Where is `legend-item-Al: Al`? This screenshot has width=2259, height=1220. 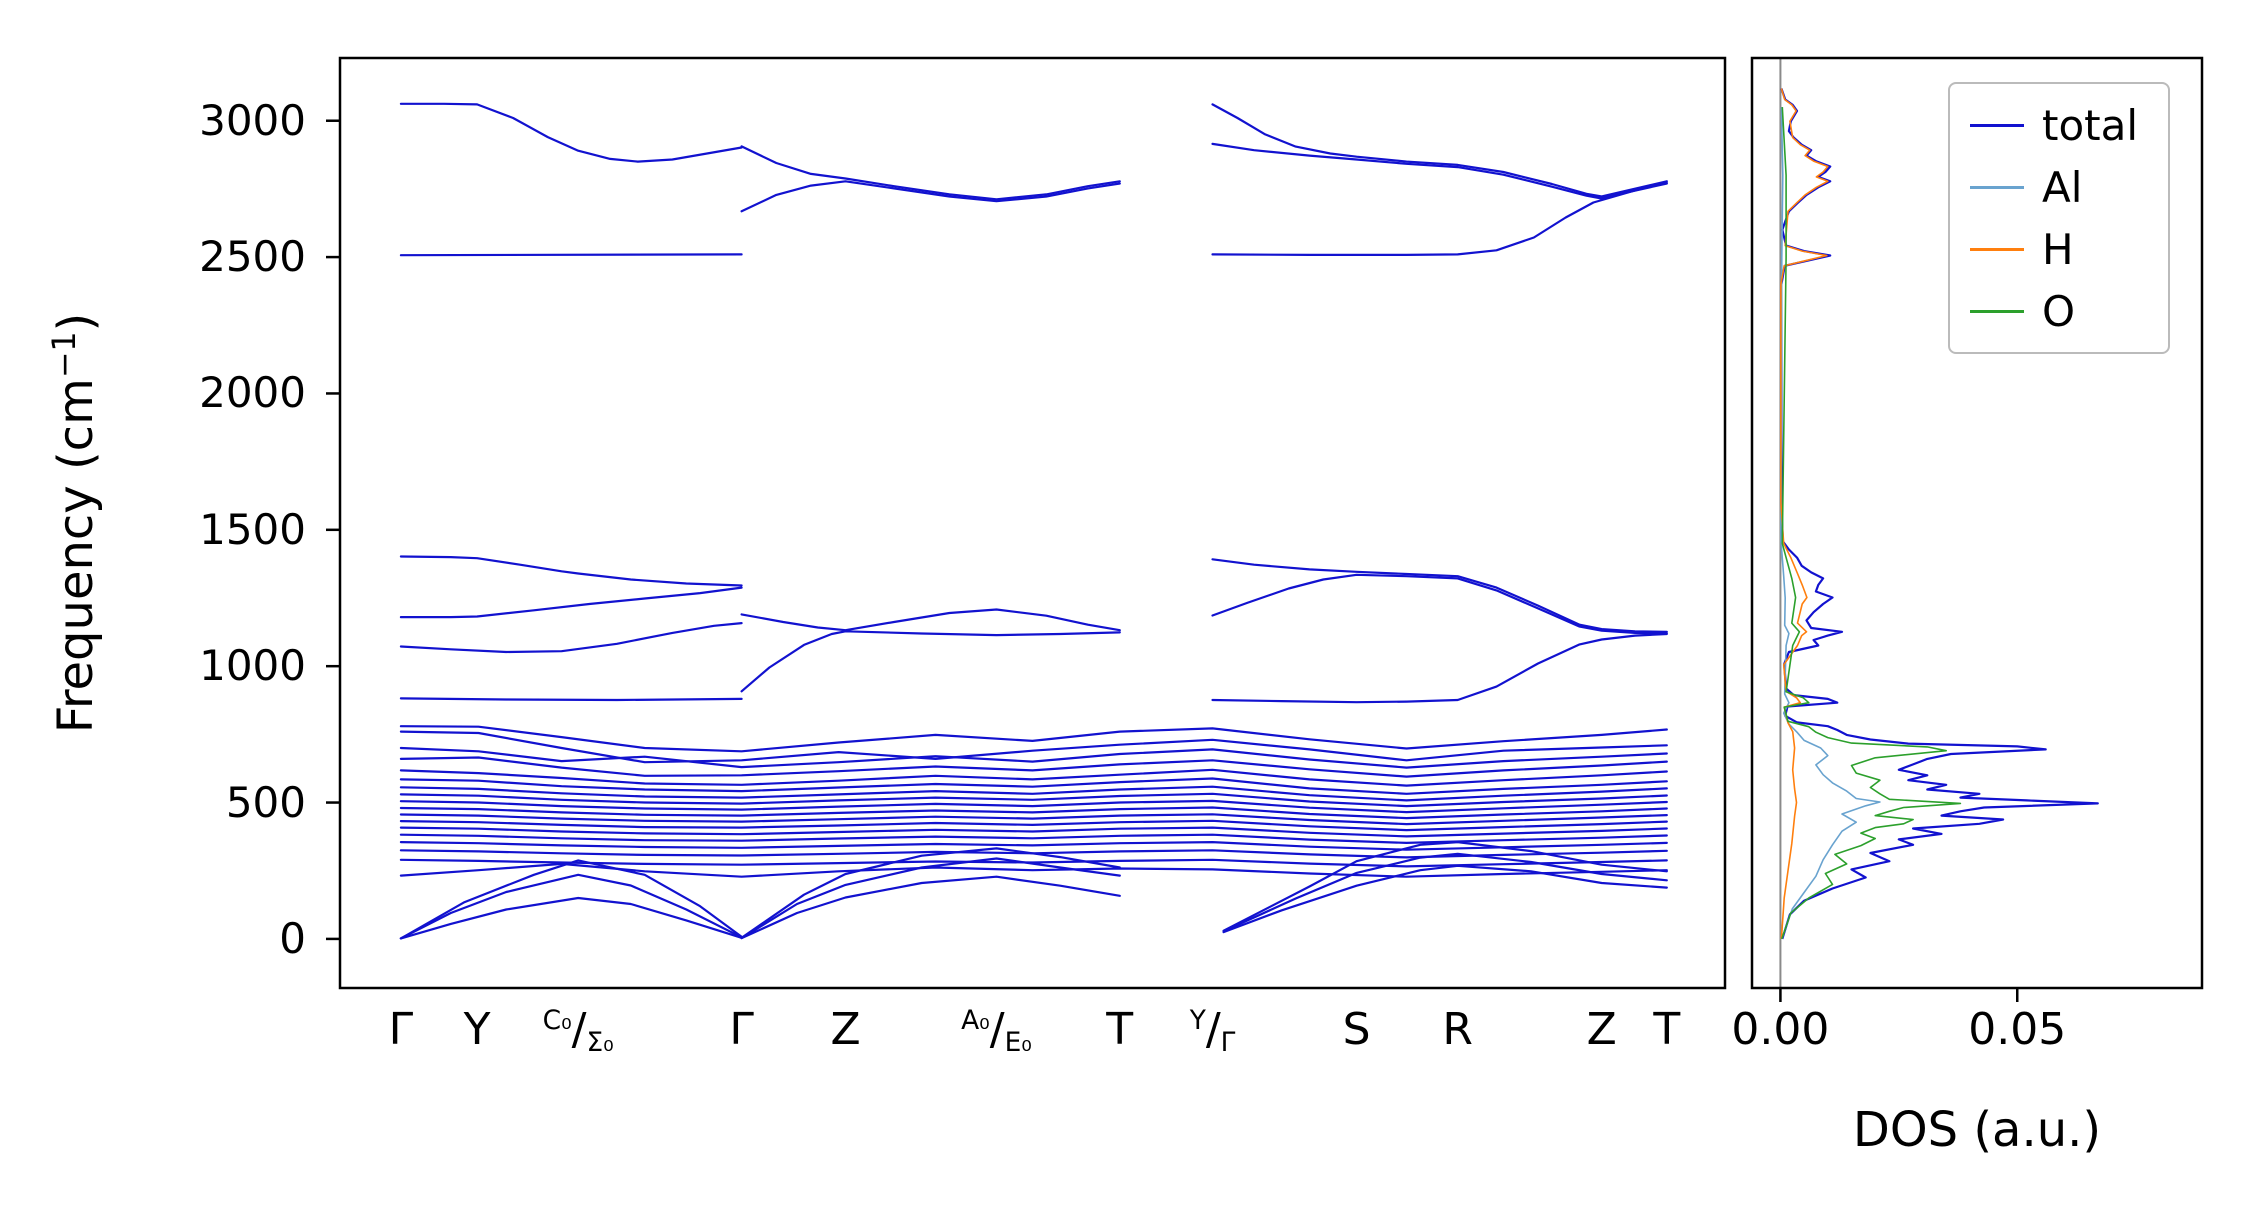
legend-item-Al: Al is located at coordinates (2054, 187).